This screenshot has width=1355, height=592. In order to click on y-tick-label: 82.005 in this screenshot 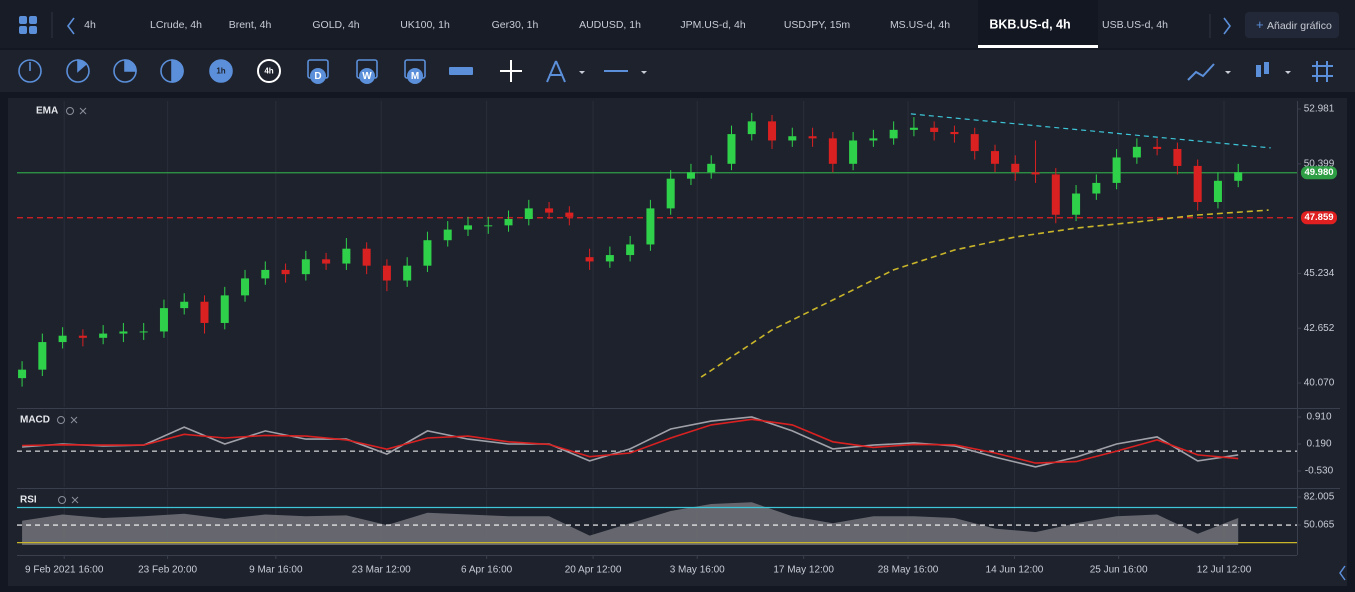, I will do `click(1319, 497)`.